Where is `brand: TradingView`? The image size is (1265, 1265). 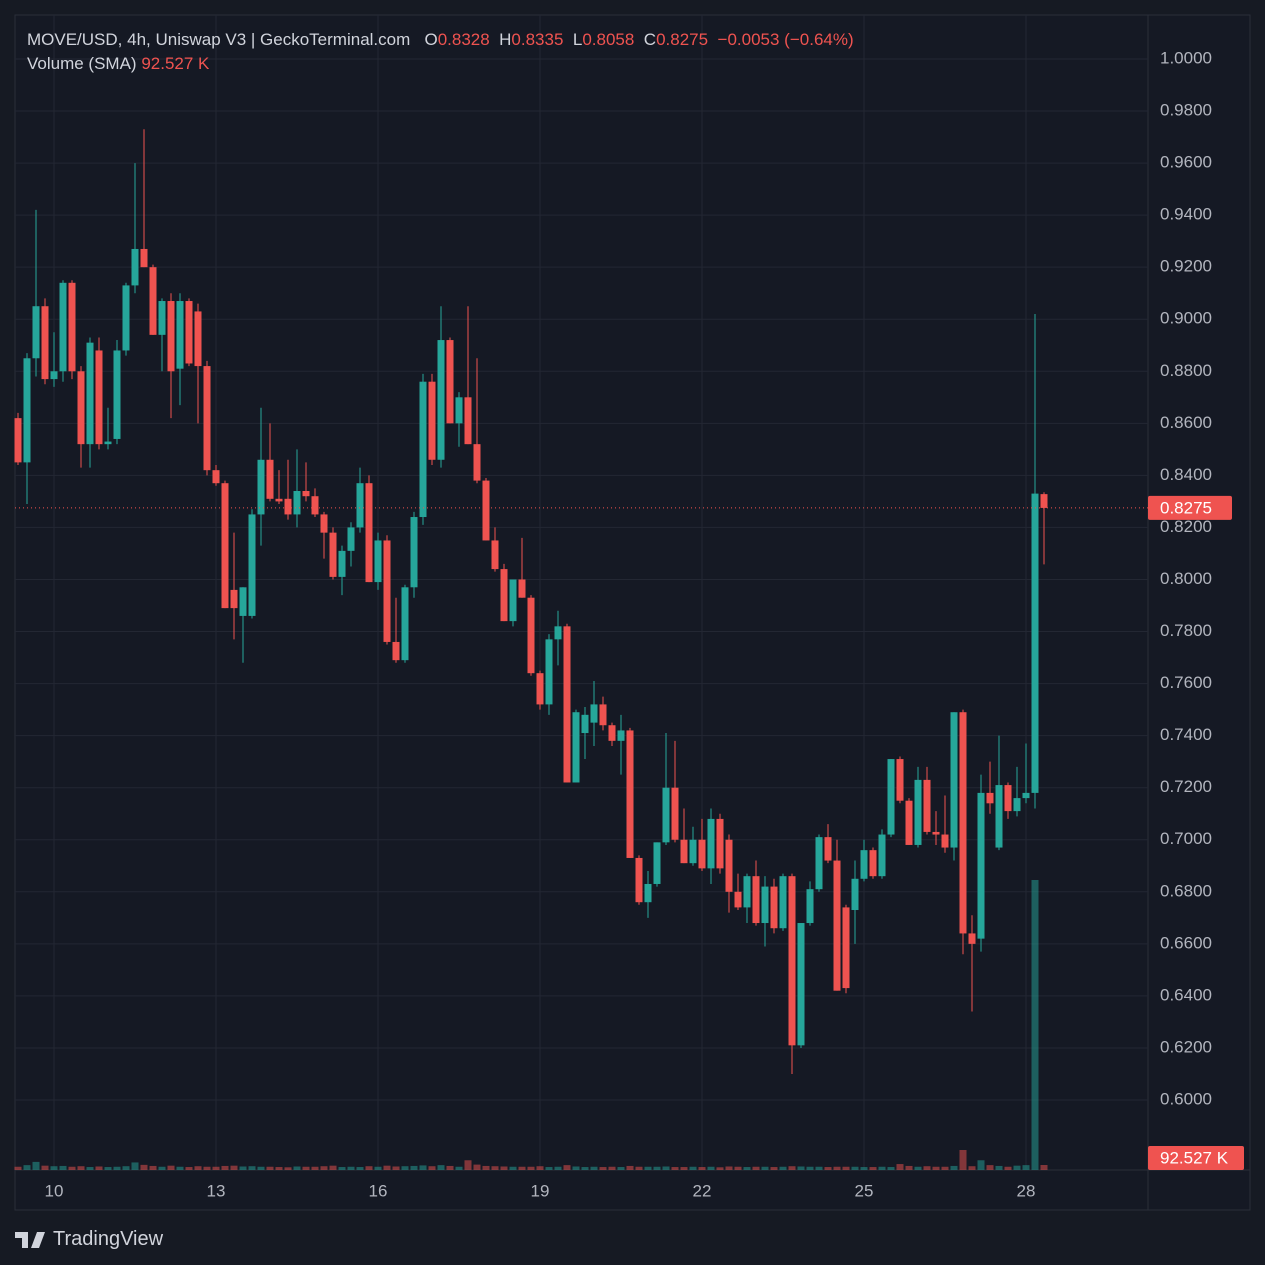
brand: TradingView is located at coordinates (108, 1239).